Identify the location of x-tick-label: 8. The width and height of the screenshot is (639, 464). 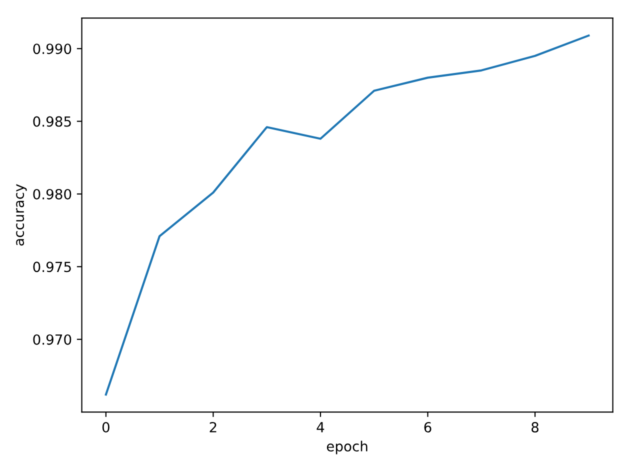
(535, 427).